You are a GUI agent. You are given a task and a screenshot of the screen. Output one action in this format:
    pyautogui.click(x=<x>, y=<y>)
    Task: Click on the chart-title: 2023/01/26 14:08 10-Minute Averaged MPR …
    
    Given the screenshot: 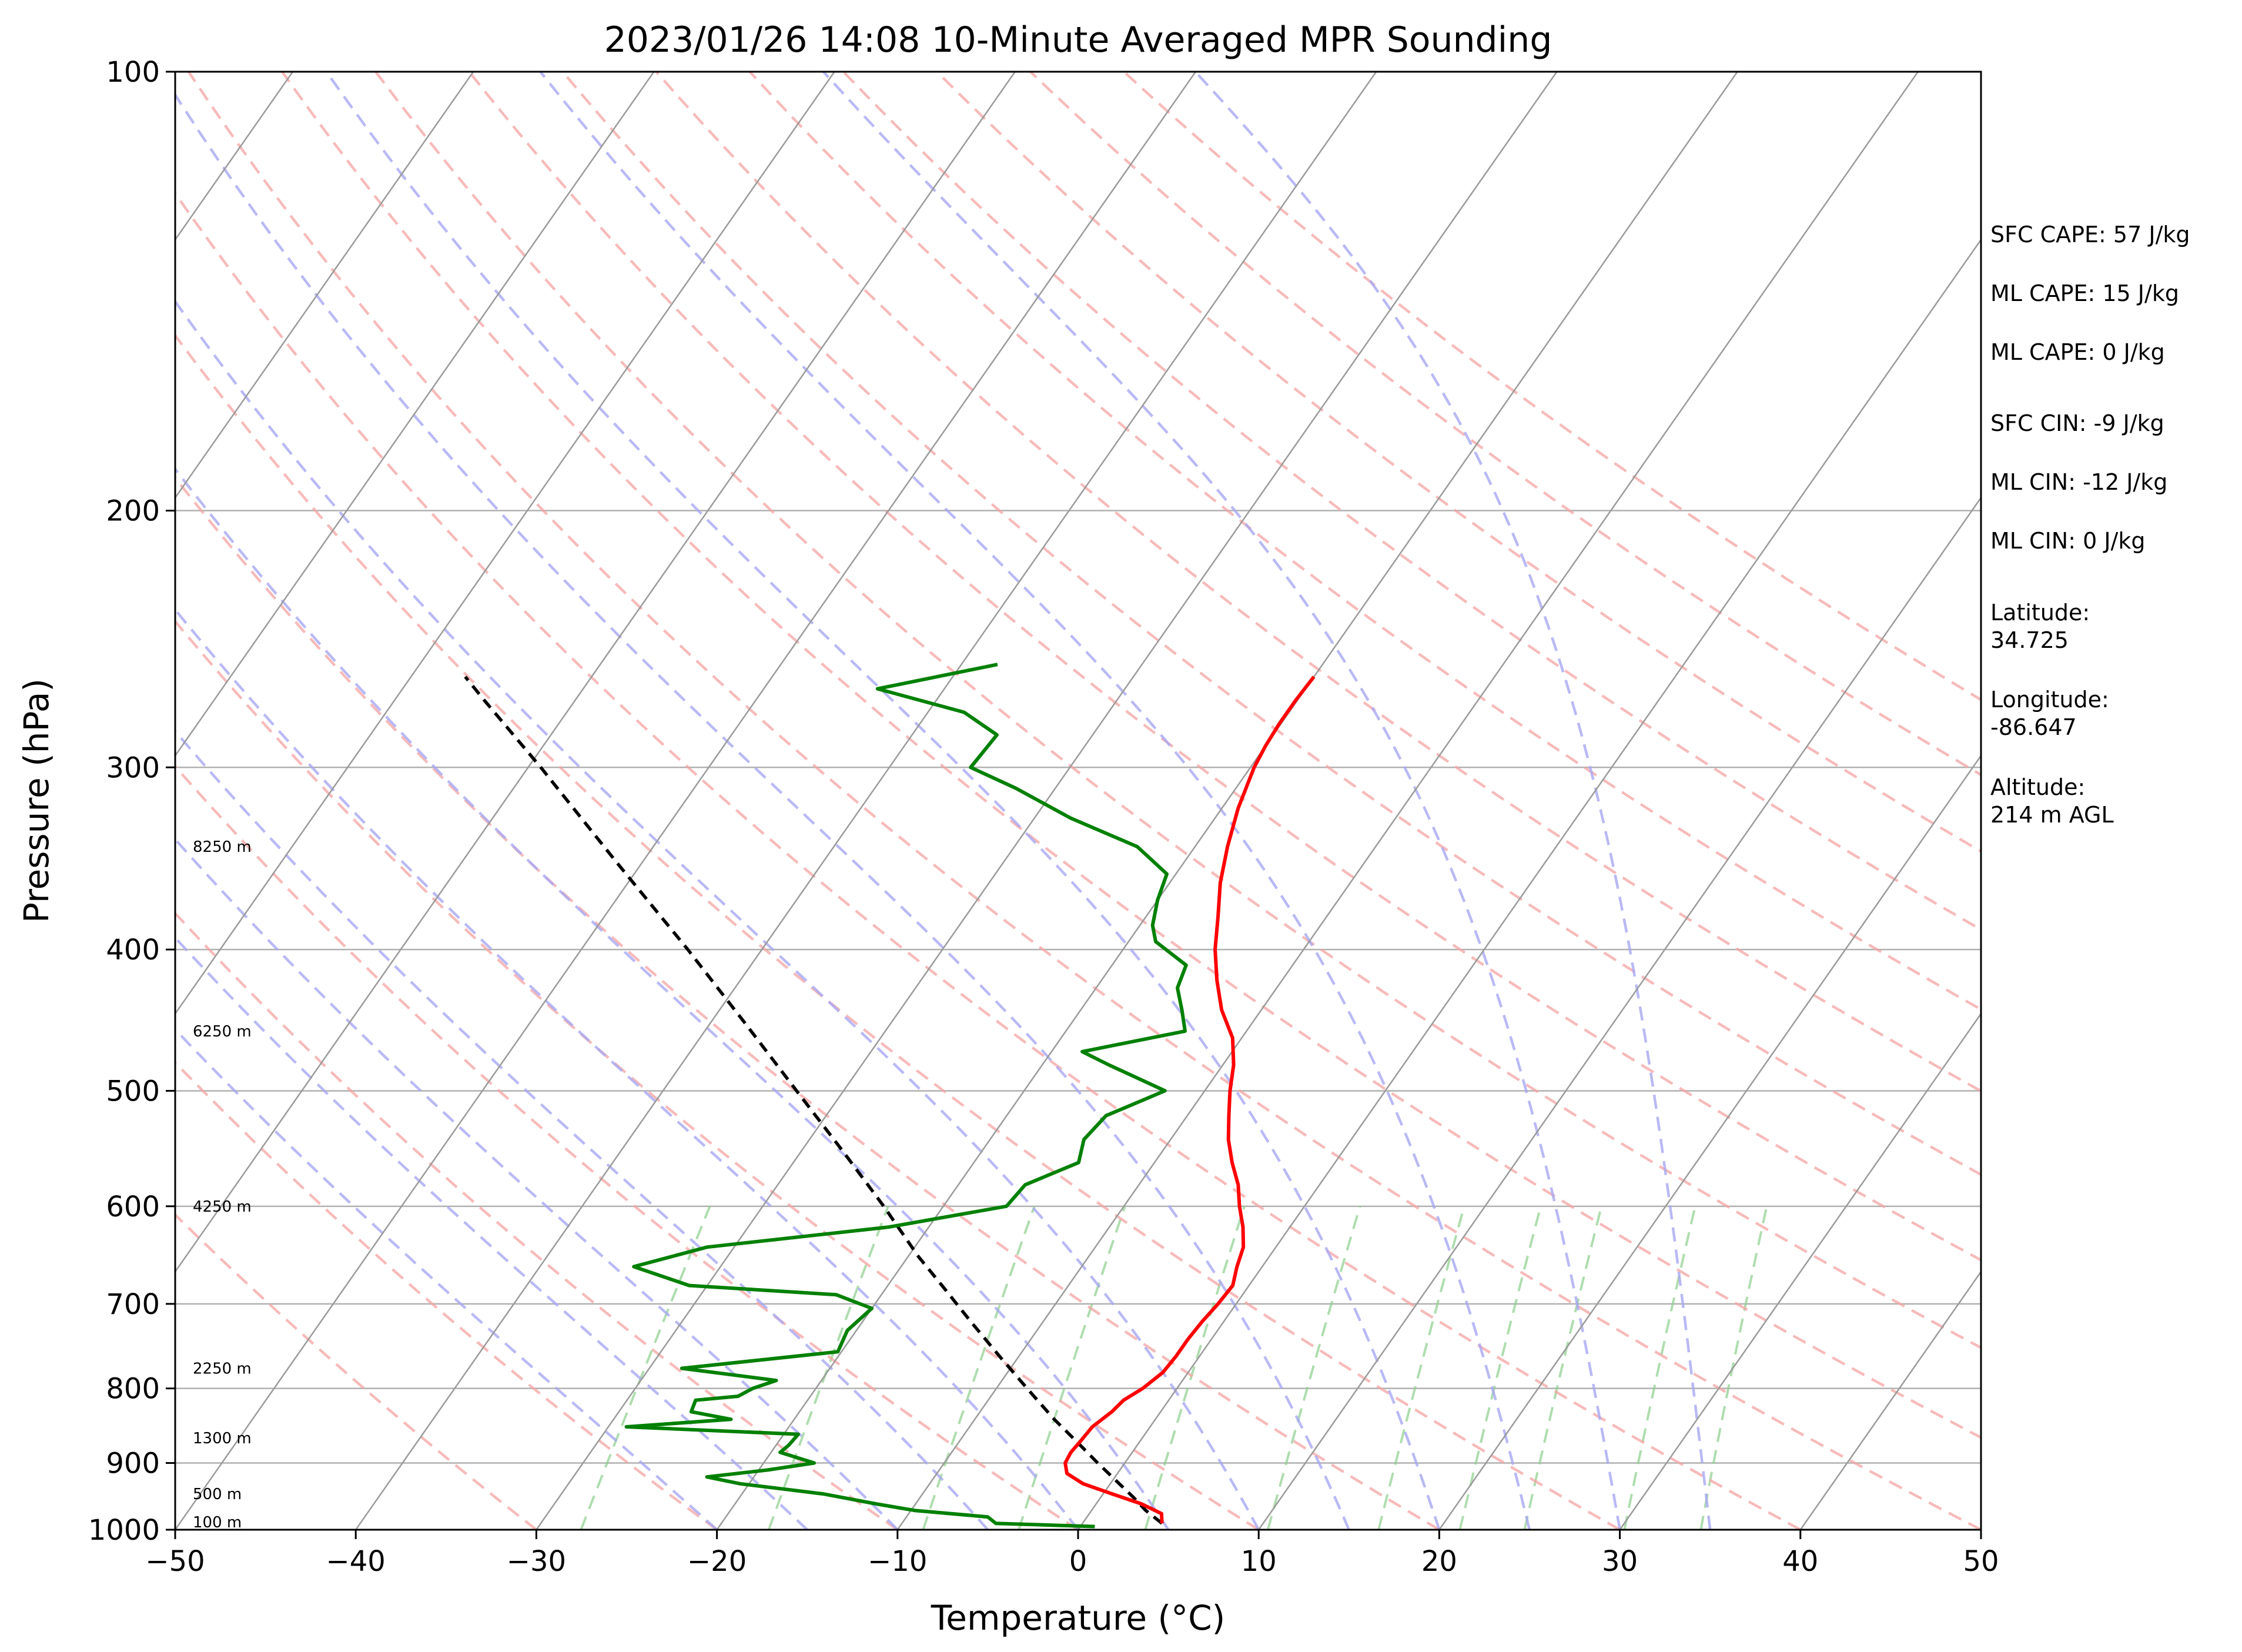 What is the action you would take?
    pyautogui.click(x=1078, y=40)
    